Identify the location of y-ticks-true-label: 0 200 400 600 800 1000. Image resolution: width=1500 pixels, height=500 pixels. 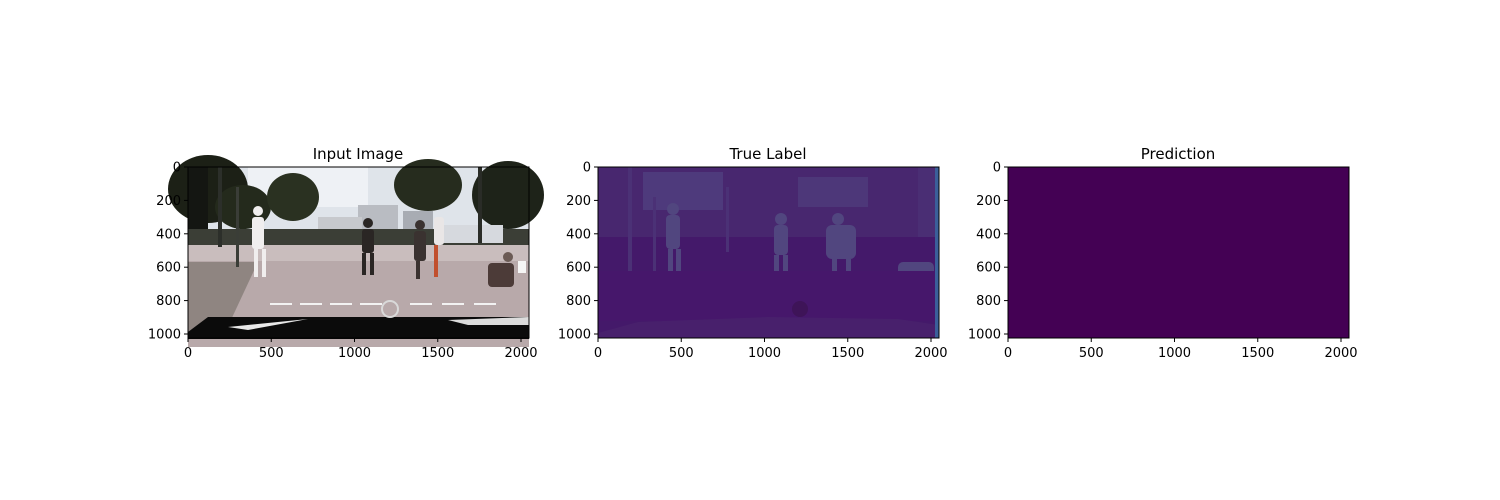
(578, 251).